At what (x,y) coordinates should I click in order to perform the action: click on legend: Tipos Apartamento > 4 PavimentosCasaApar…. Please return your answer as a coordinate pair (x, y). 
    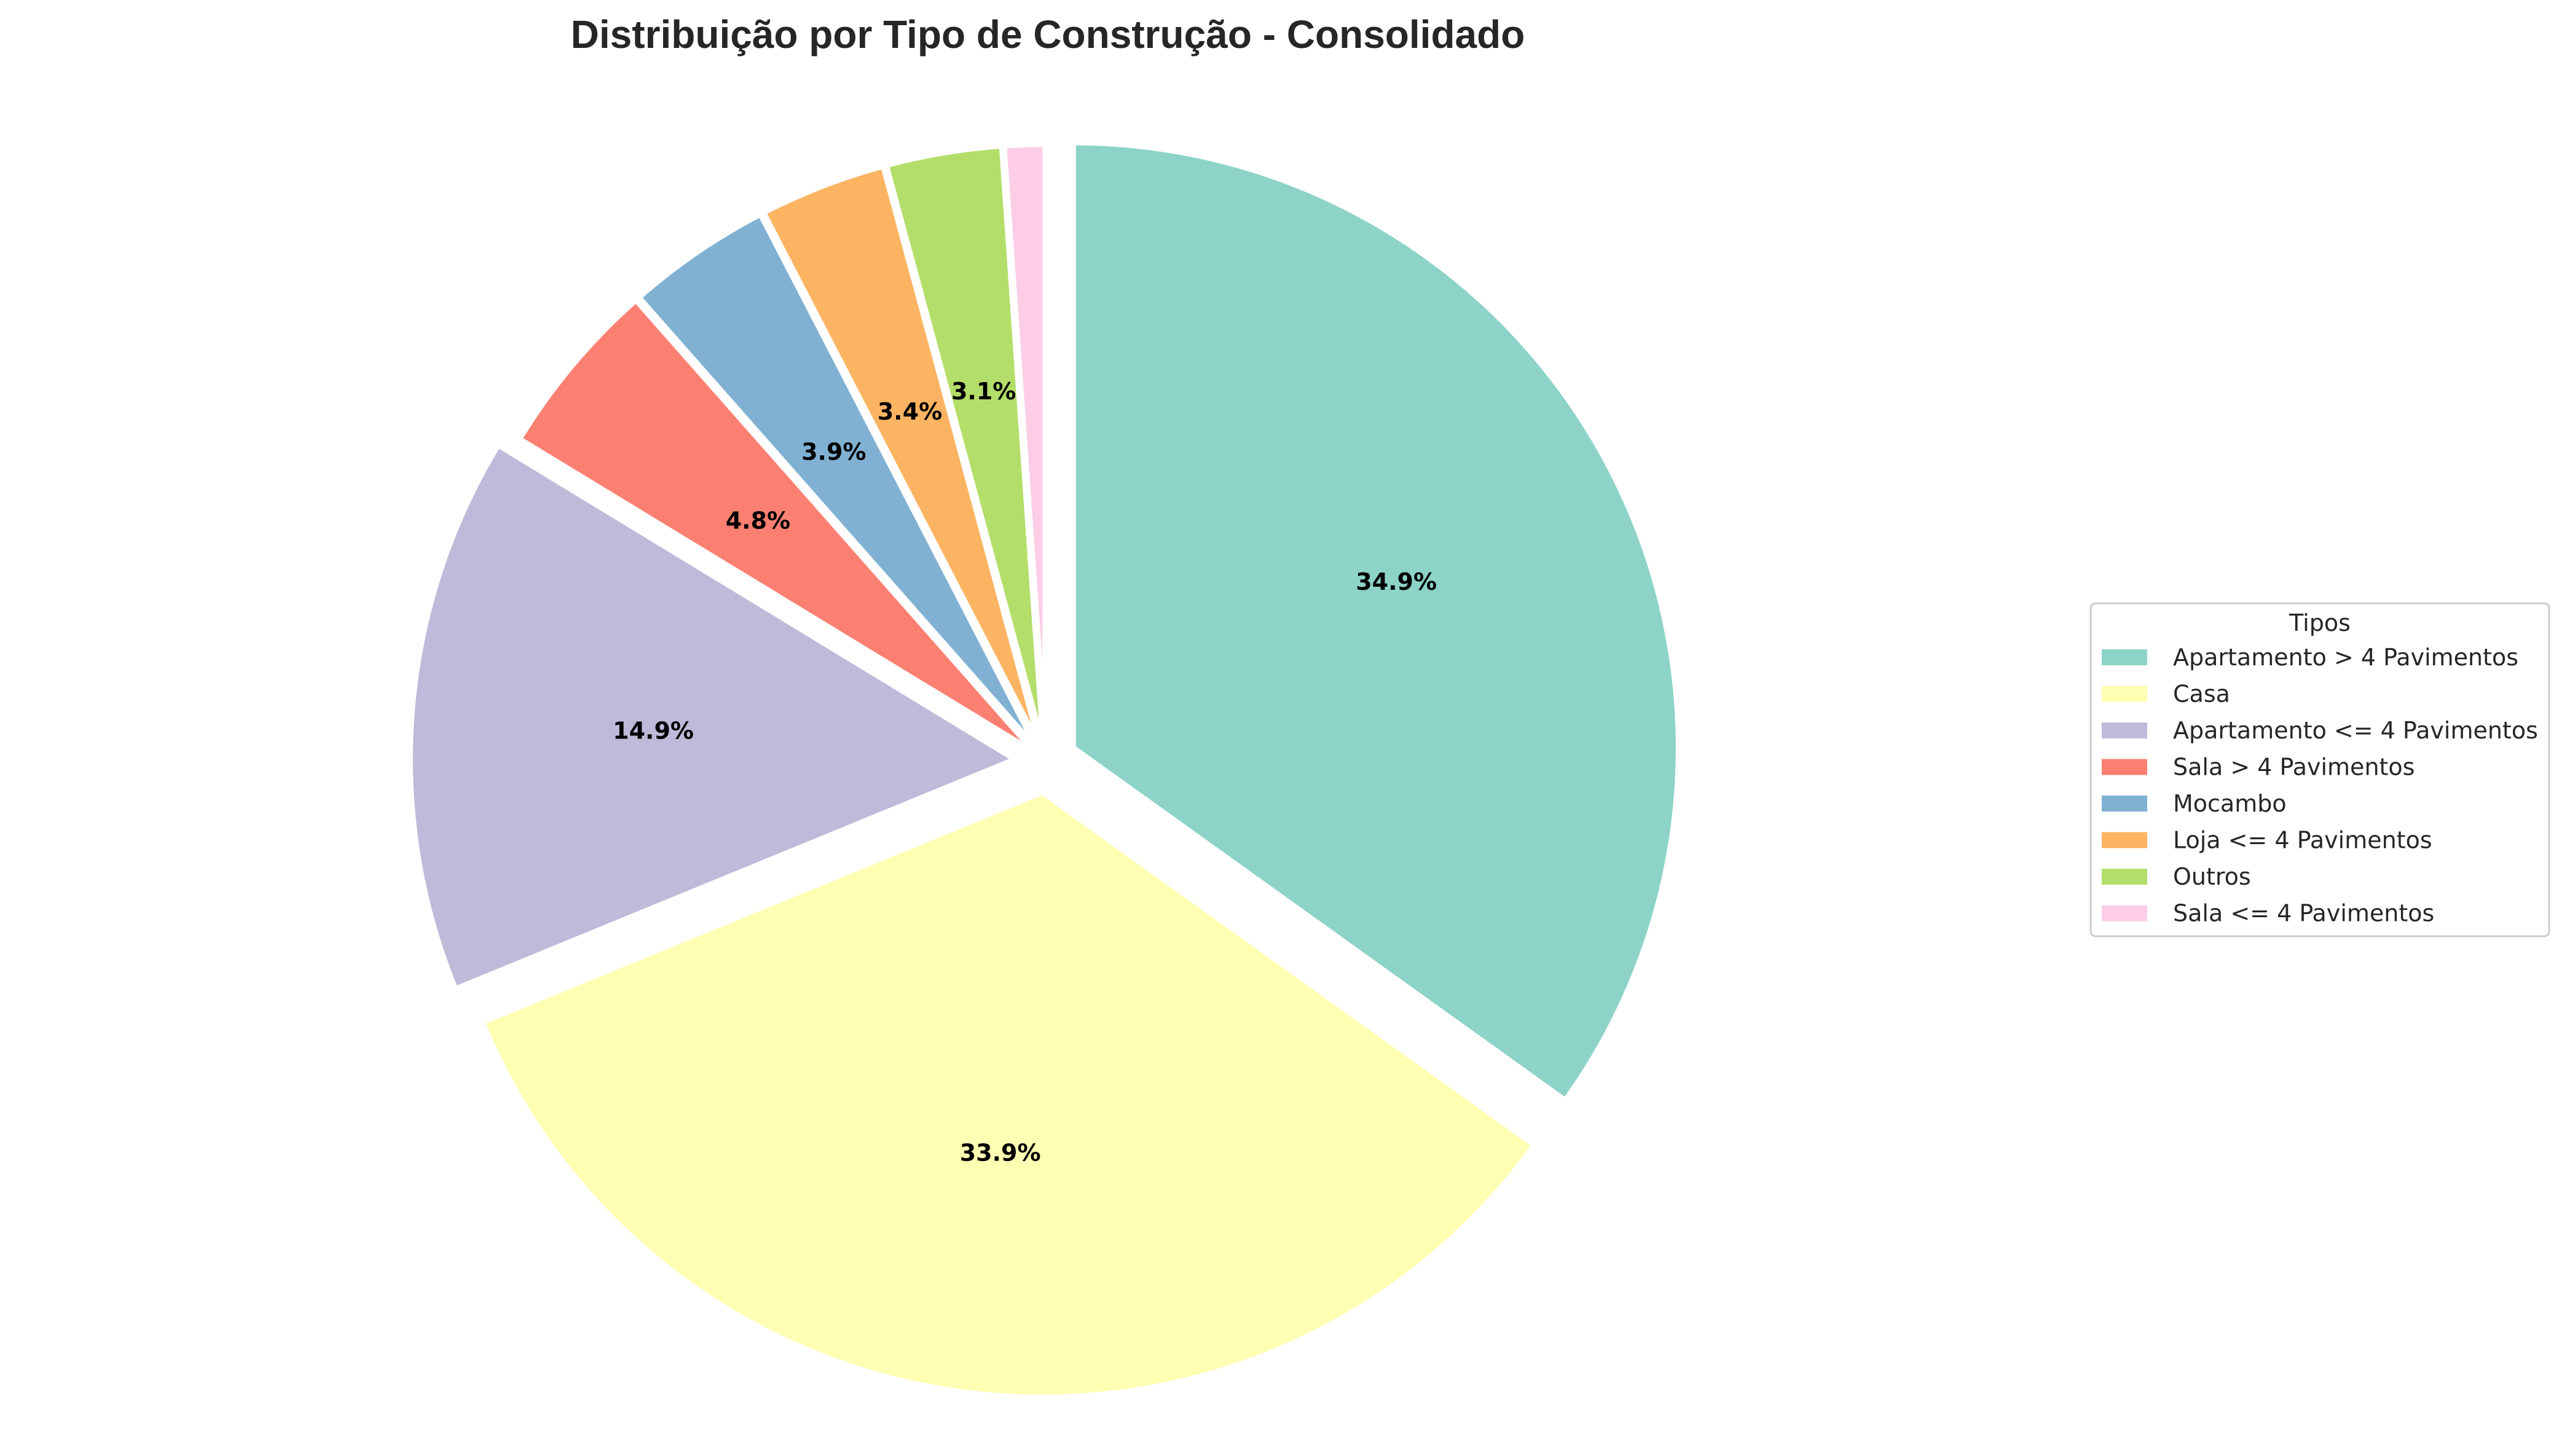
    Looking at the image, I should click on (2319, 769).